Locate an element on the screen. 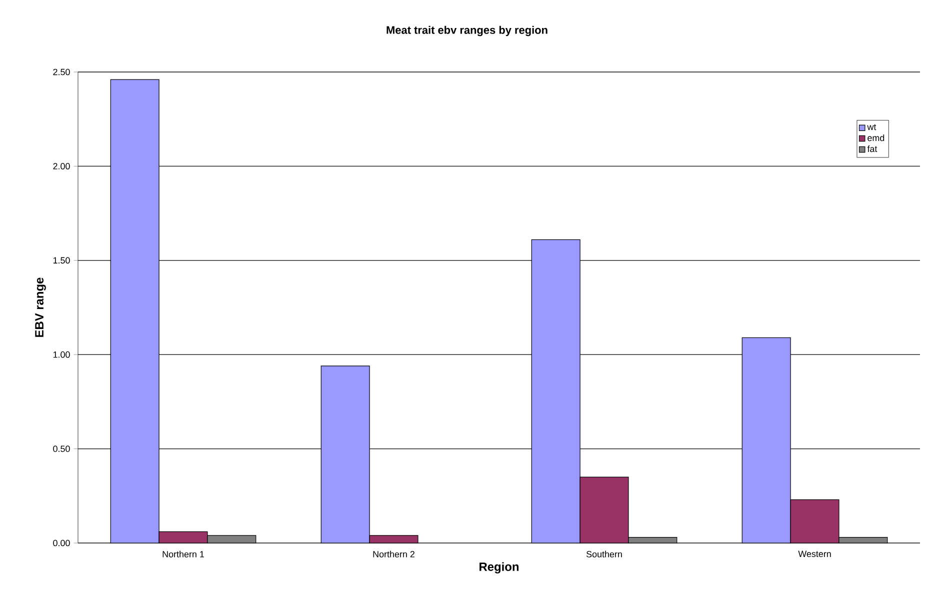  y-tick-label: 0.50 is located at coordinates (61, 449).